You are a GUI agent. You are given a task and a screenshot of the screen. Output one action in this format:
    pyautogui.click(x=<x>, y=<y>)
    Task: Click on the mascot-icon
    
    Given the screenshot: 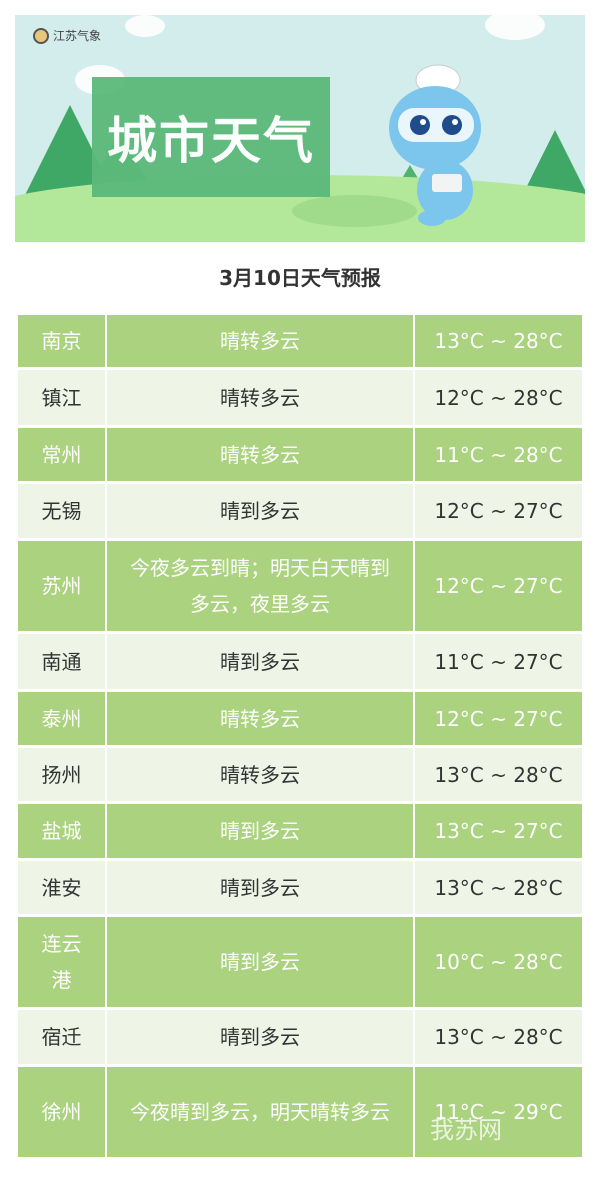 What is the action you would take?
    pyautogui.click(x=435, y=145)
    